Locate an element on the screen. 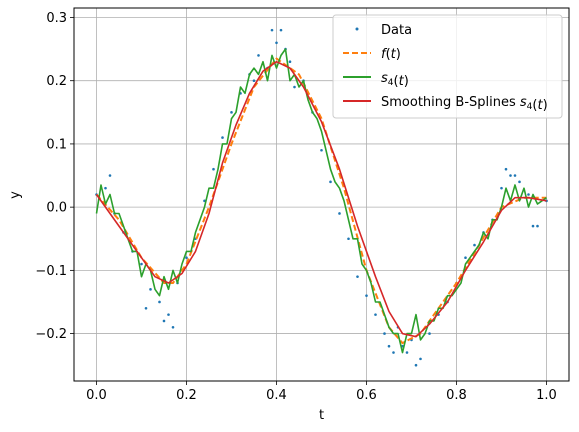  x-tick-label: 0.6 is located at coordinates (366, 395).